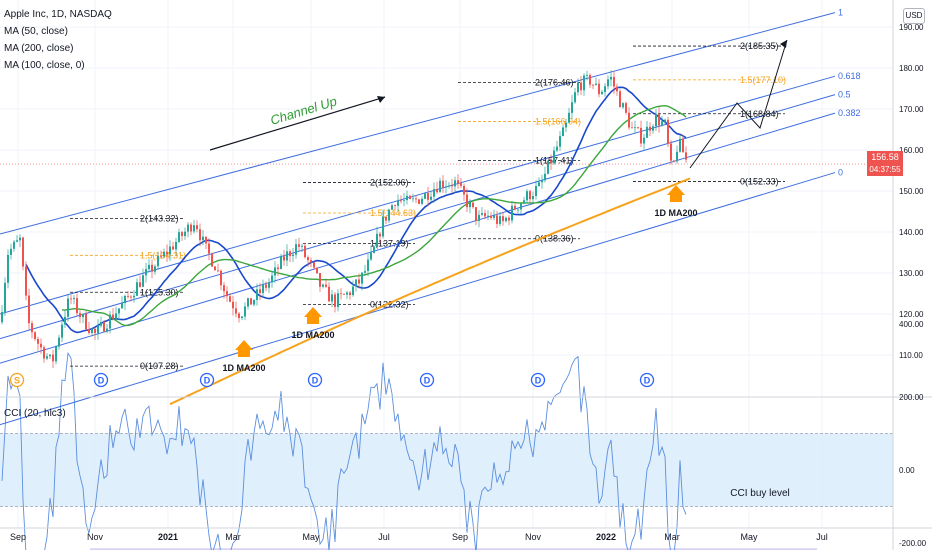 Image resolution: width=932 pixels, height=550 pixels. Describe the element at coordinates (36, 31) in the screenshot. I see `legend-ma50: MA (50, close)` at that location.